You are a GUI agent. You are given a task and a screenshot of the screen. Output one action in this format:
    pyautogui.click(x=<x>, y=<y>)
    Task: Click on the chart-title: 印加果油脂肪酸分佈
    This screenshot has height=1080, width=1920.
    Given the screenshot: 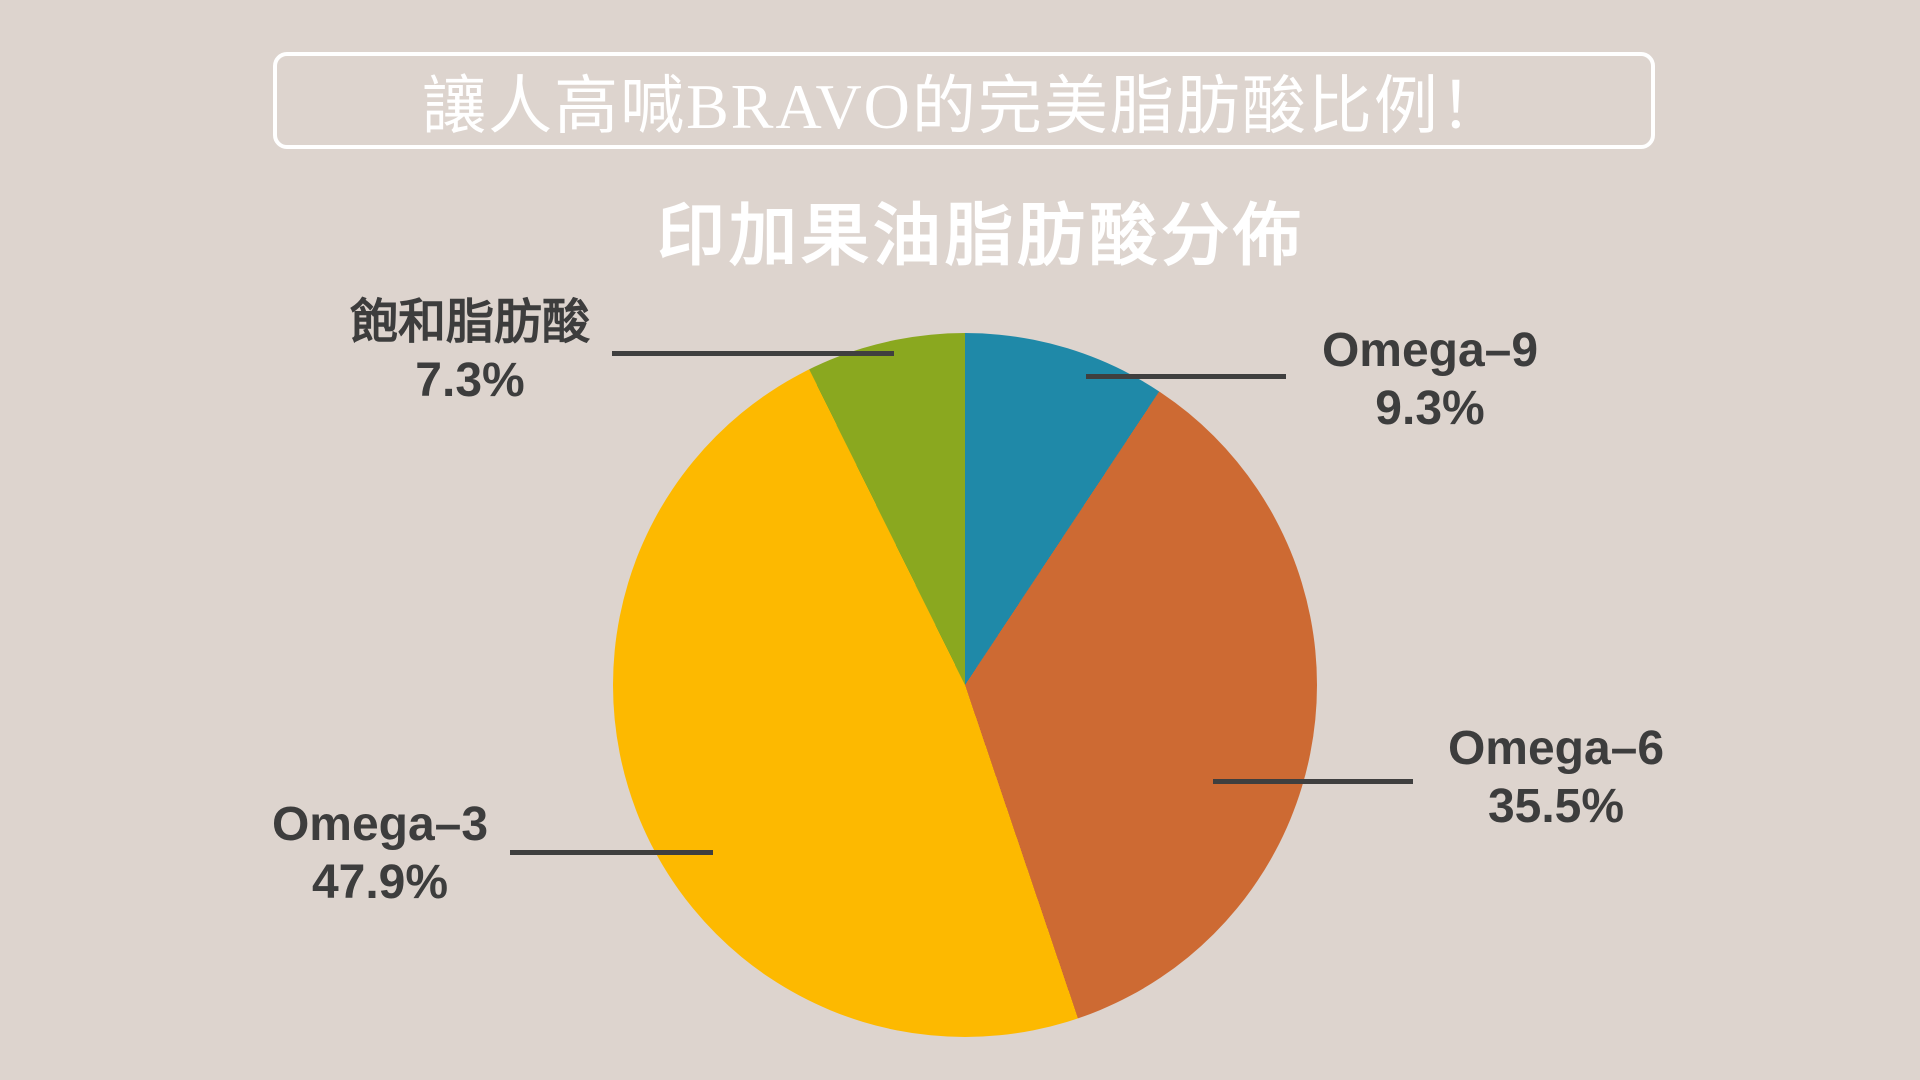 What is the action you would take?
    pyautogui.click(x=980, y=236)
    